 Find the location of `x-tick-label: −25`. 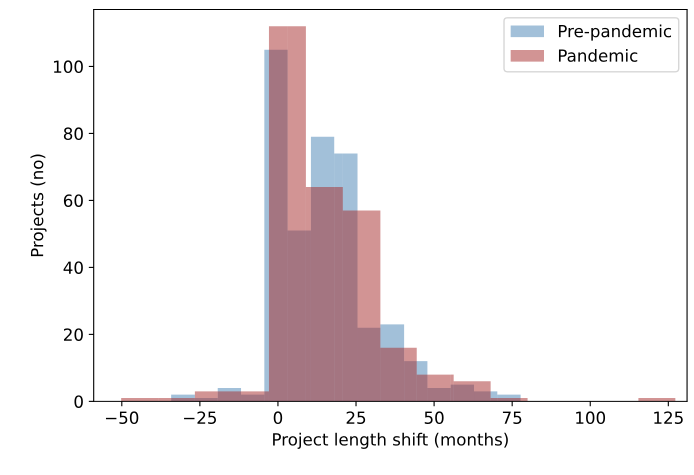

x-tick-label: −25 is located at coordinates (200, 417).